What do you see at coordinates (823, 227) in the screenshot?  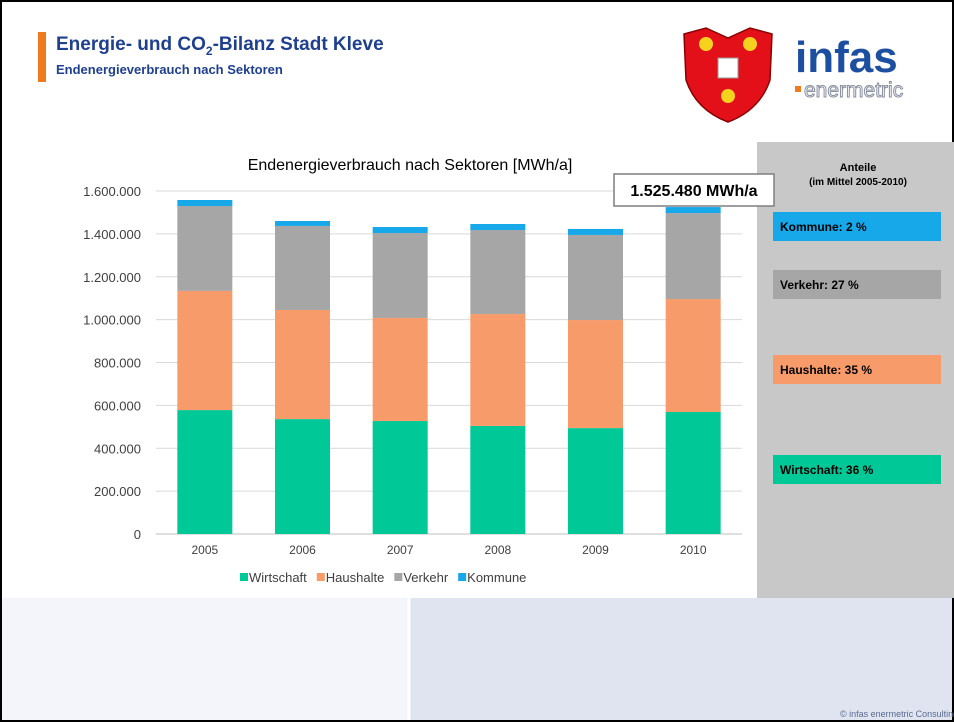 I see `share-label: Kommune: 2 %` at bounding box center [823, 227].